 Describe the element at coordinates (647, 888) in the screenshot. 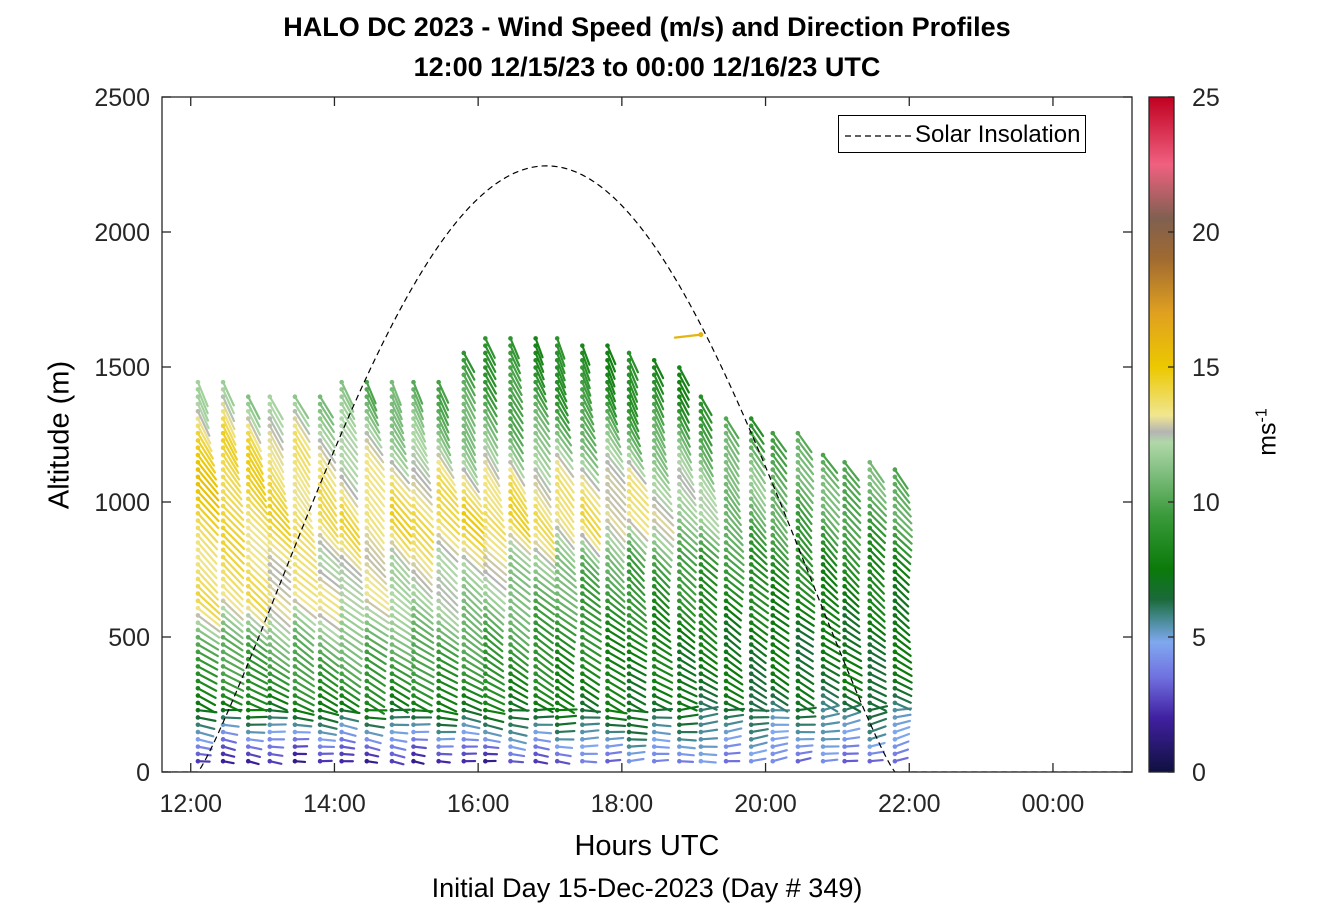

I see `x-axis-sublabel: Initial Day 15-Dec-2023 (Day # 349)` at that location.